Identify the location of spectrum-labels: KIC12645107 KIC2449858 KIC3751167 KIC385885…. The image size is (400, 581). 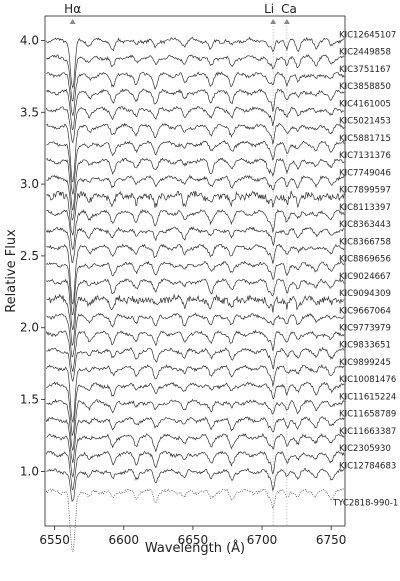
(365, 269).